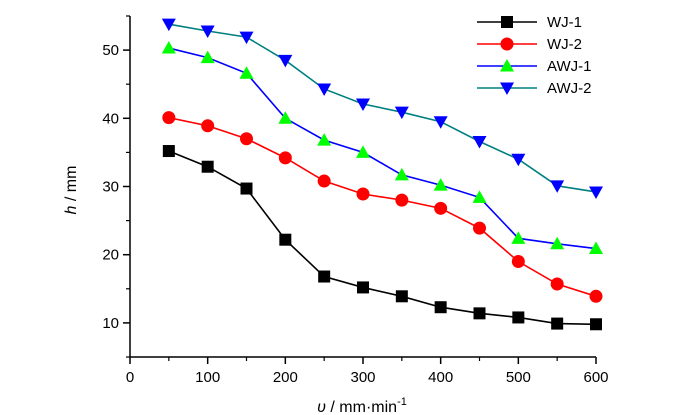 The width and height of the screenshot is (700, 415). What do you see at coordinates (362, 377) in the screenshot?
I see `x-tick-label: 300` at bounding box center [362, 377].